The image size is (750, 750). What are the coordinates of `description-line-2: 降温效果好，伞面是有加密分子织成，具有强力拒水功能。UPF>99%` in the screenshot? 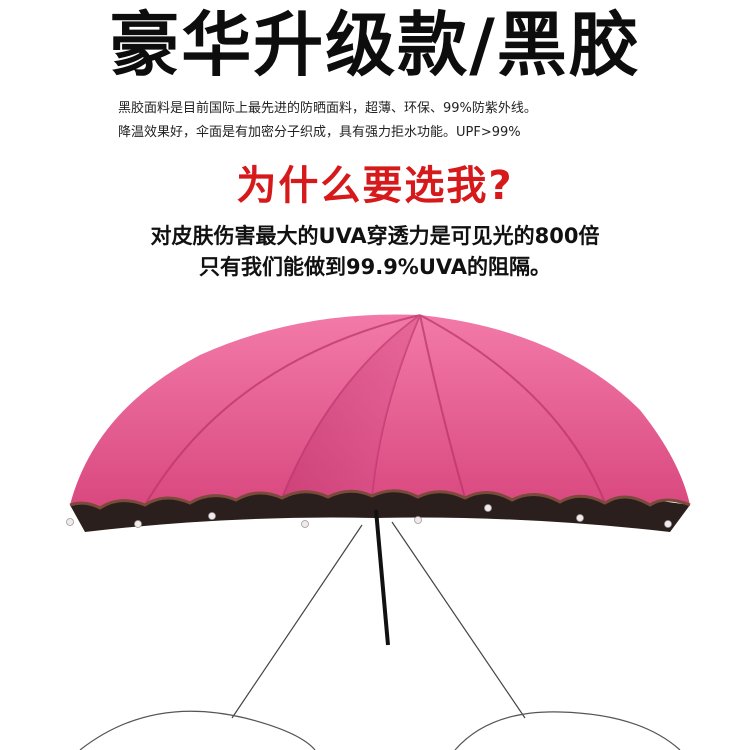 It's located at (319, 132).